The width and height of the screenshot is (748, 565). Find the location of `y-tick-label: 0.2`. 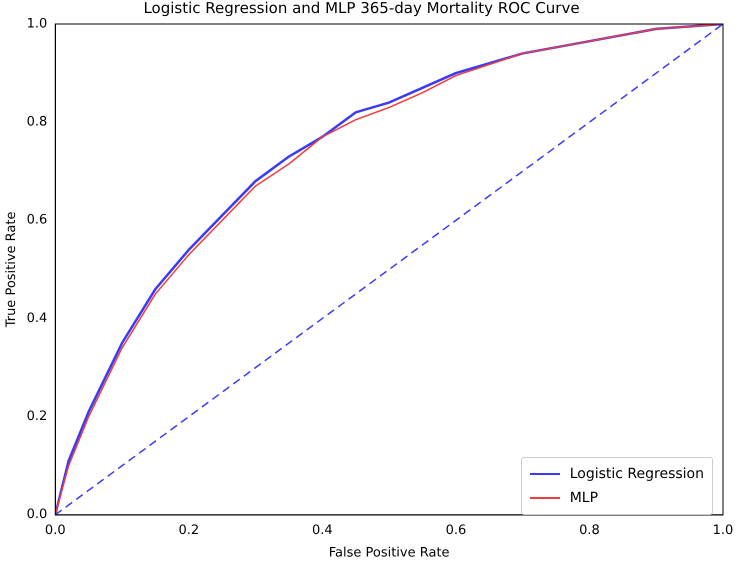

y-tick-label: 0.2 is located at coordinates (37, 416).